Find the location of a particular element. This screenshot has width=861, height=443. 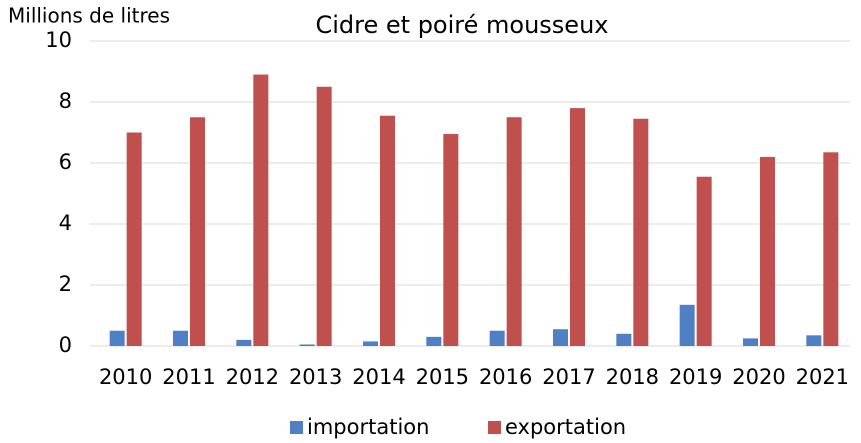

x-tick-label: 2015 is located at coordinates (442, 377).